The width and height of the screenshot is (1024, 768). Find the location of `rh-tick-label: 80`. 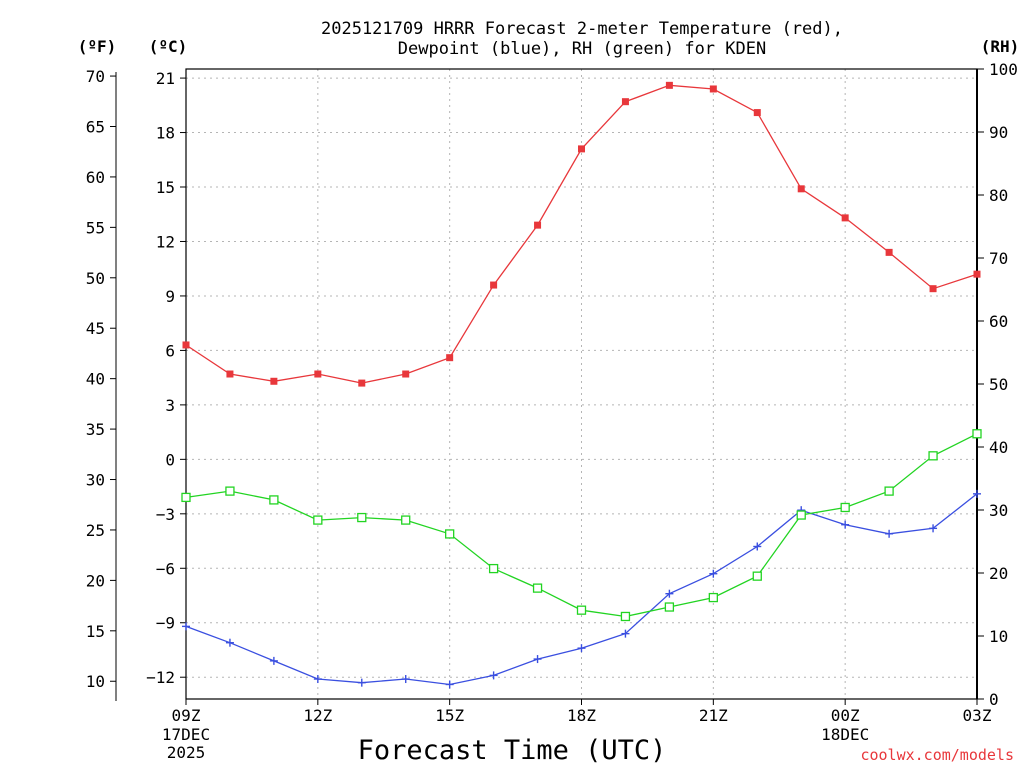

rh-tick-label: 80 is located at coordinates (998, 195).